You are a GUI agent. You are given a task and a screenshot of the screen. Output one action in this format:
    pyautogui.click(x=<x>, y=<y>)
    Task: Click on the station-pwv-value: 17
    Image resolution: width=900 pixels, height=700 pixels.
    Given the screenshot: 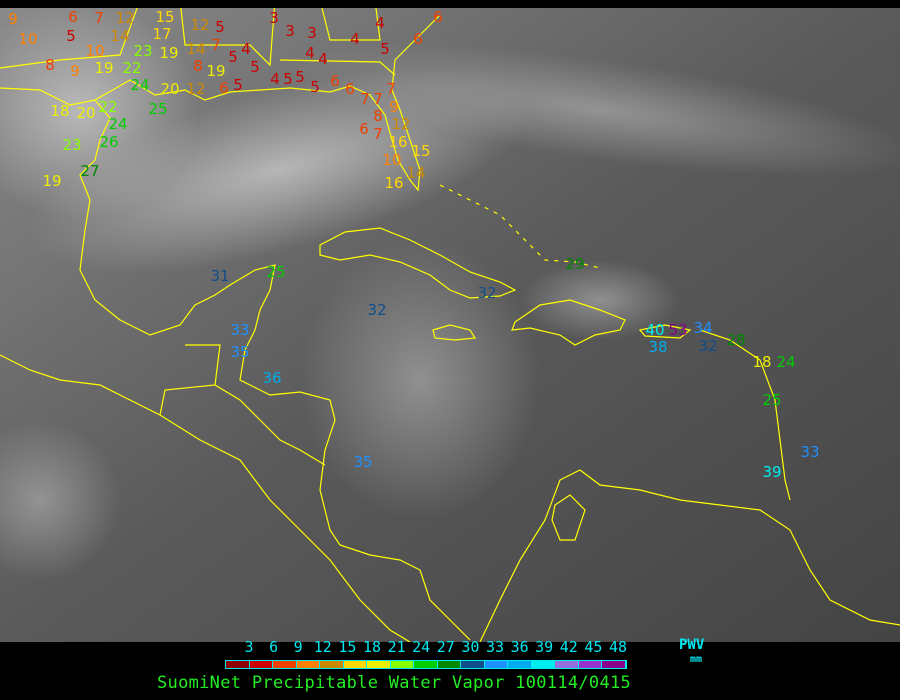 What is the action you would take?
    pyautogui.click(x=161, y=34)
    